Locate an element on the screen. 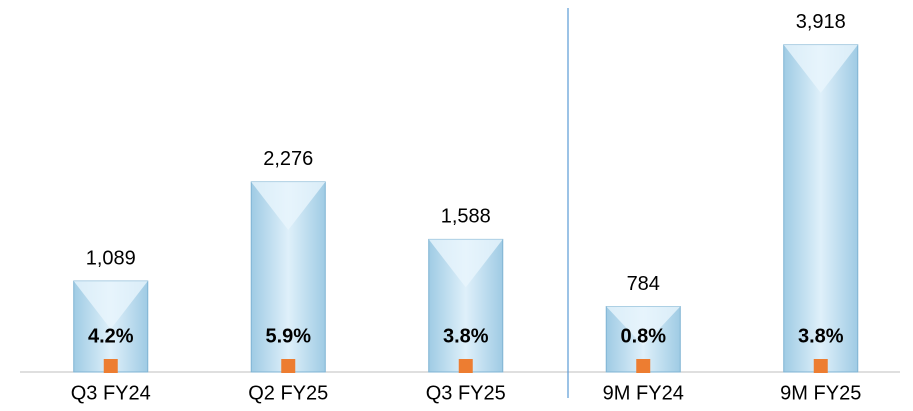 This screenshot has height=411, width=913. x-tick-label: 9M FY24 is located at coordinates (643, 393).